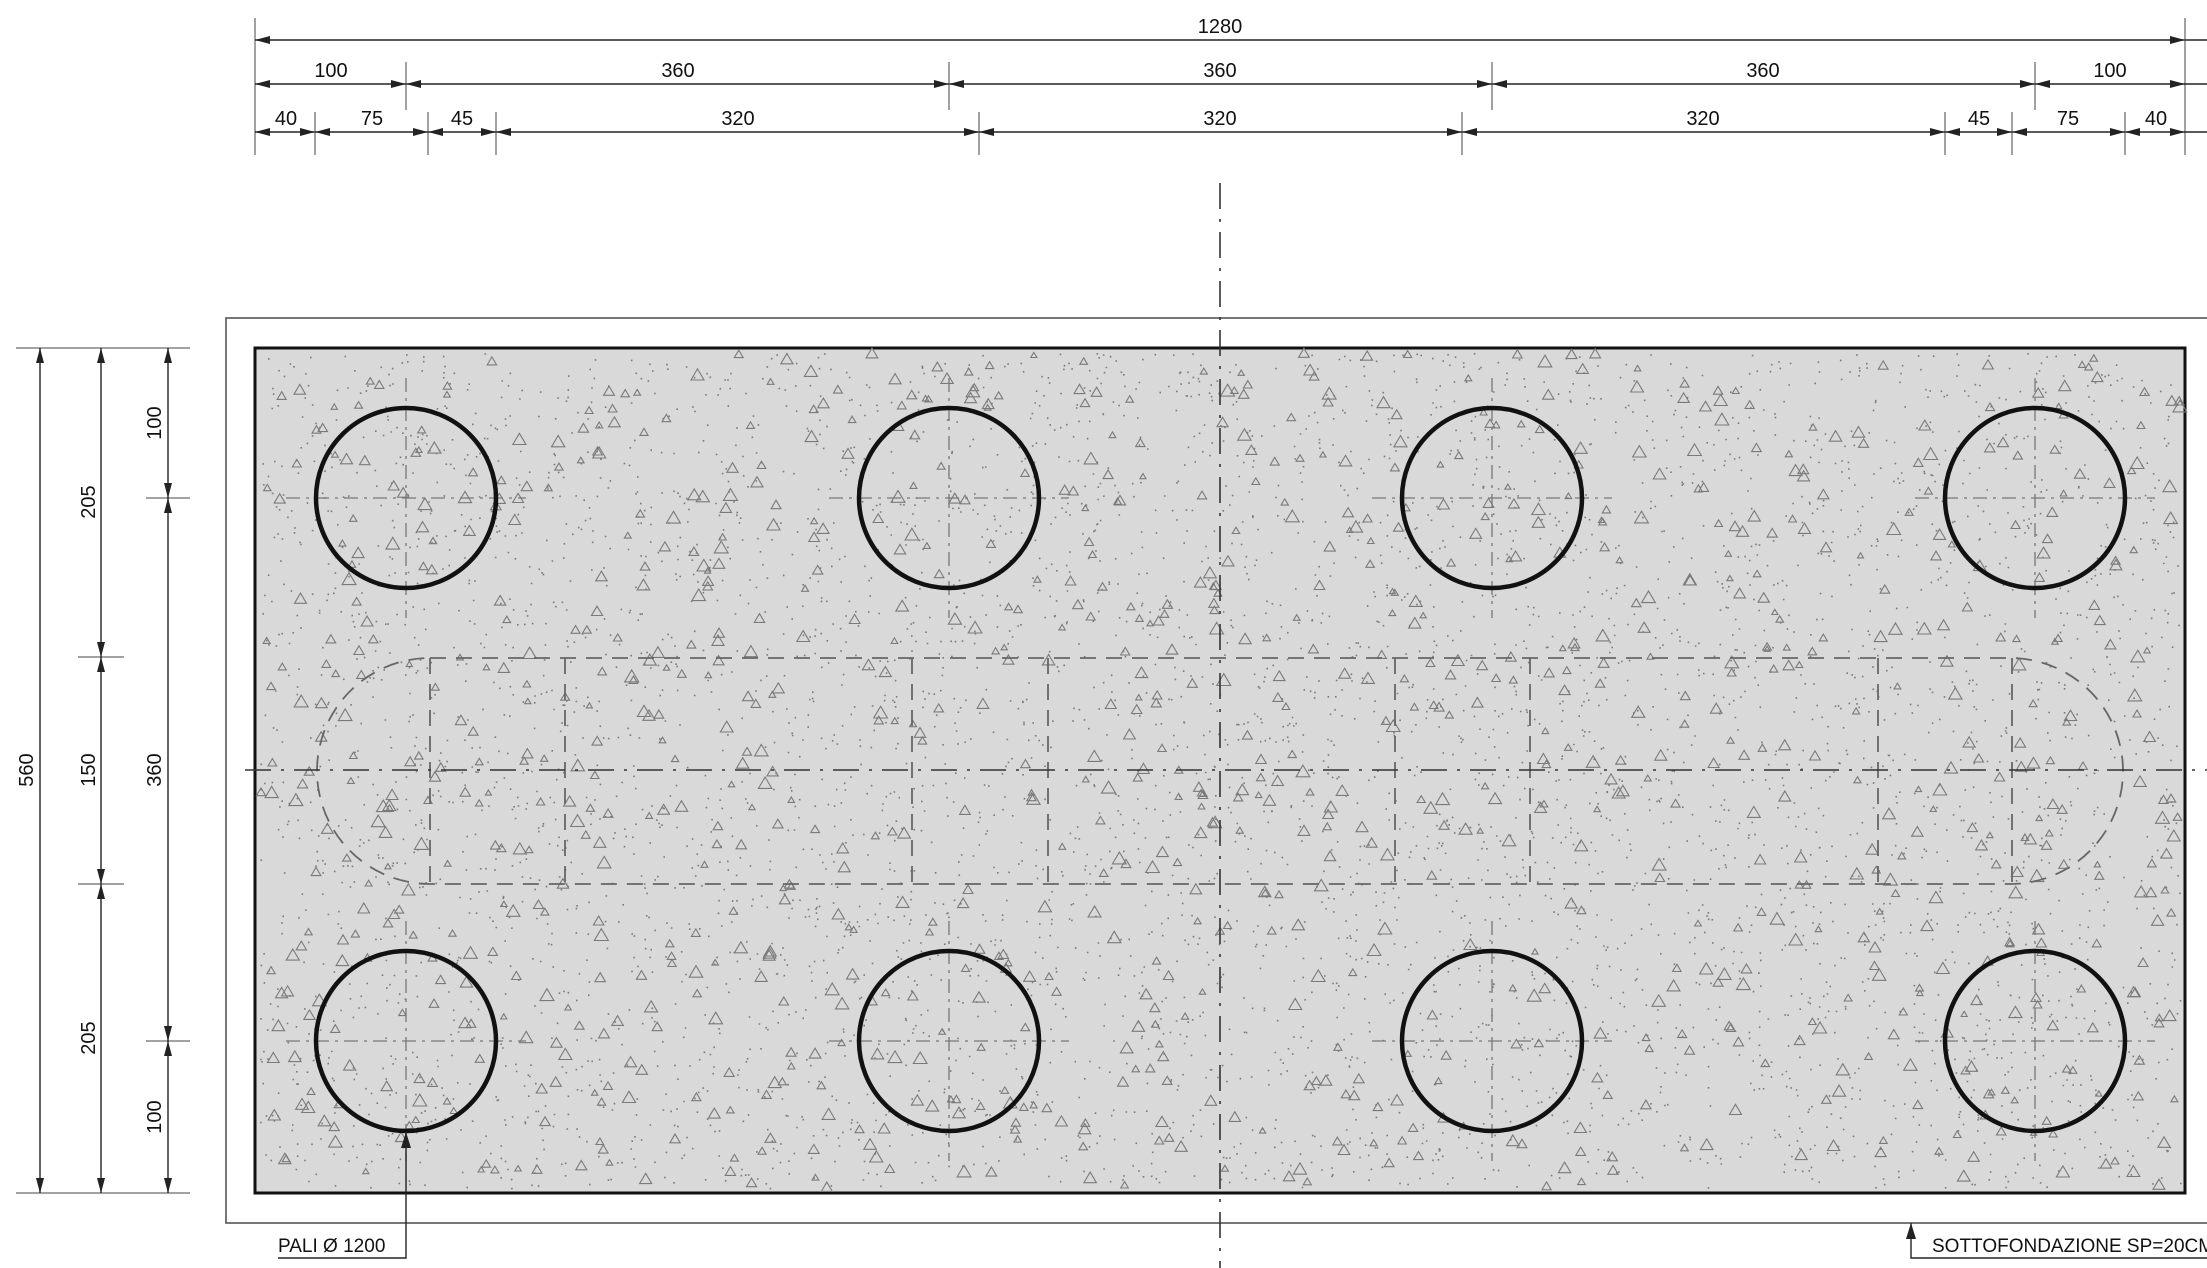 This screenshot has width=2207, height=1268. What do you see at coordinates (372, 119) in the screenshot?
I see `dim-row2-2: 75` at bounding box center [372, 119].